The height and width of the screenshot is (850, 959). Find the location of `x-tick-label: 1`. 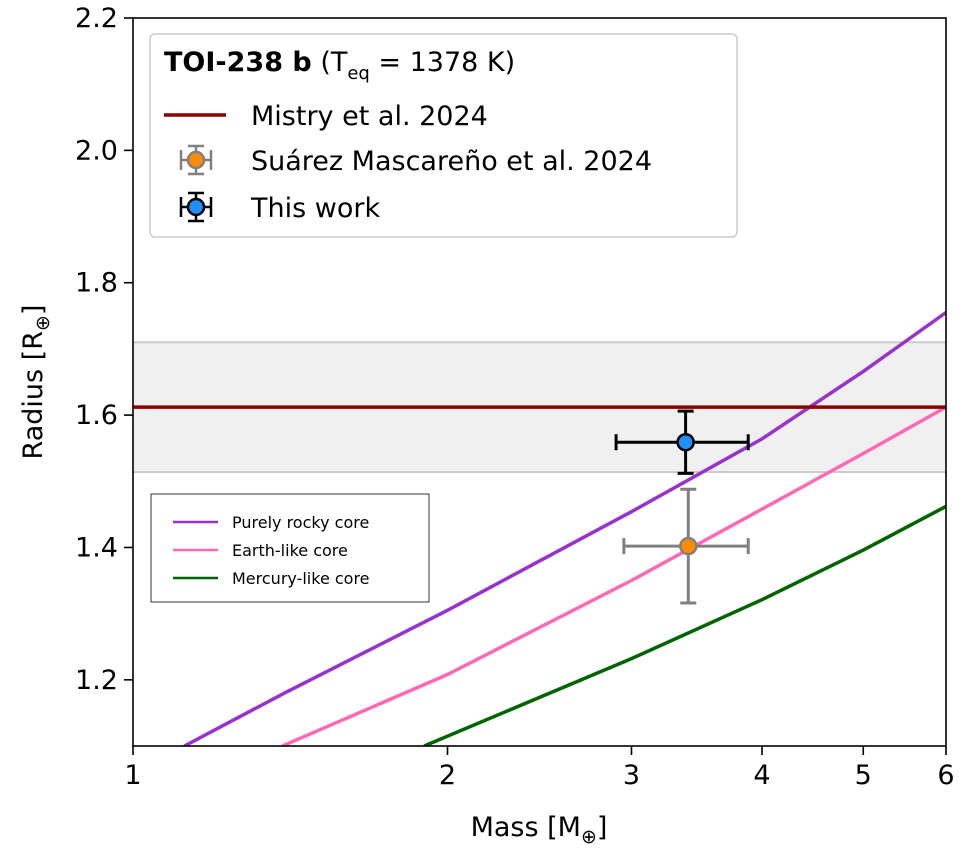

x-tick-label: 1 is located at coordinates (132, 775).